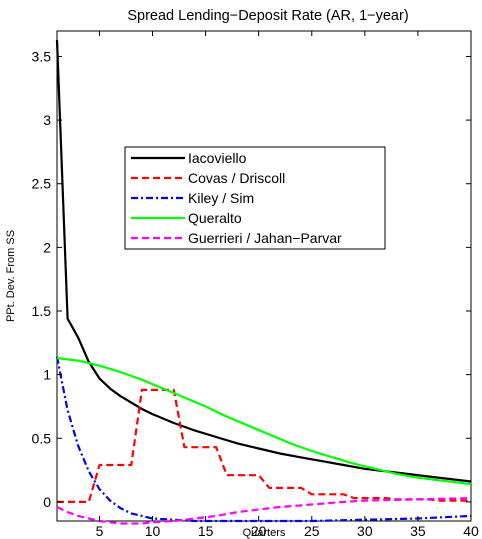 This screenshot has width=482, height=539. I want to click on legend-label: Queralto, so click(215, 218).